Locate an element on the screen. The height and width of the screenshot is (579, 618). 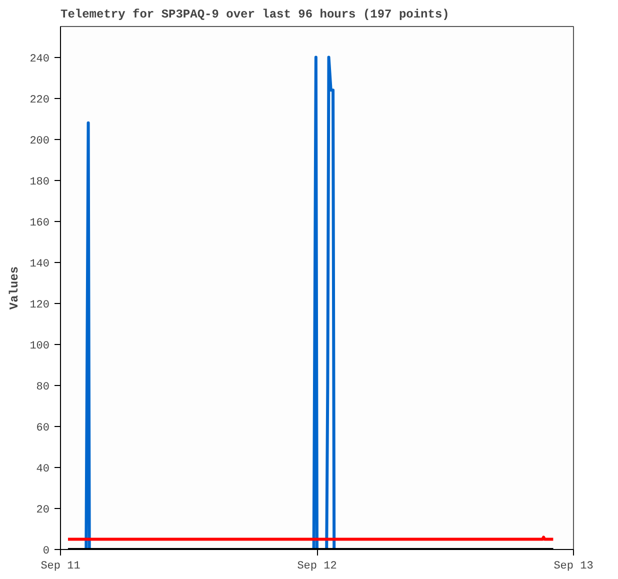
y-tick-label: 0 is located at coordinates (46, 552).